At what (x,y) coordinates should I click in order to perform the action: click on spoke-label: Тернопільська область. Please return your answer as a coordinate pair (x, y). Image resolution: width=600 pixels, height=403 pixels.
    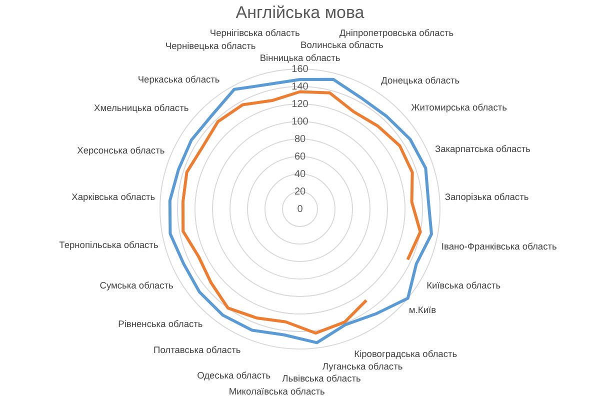
    Looking at the image, I should click on (108, 245).